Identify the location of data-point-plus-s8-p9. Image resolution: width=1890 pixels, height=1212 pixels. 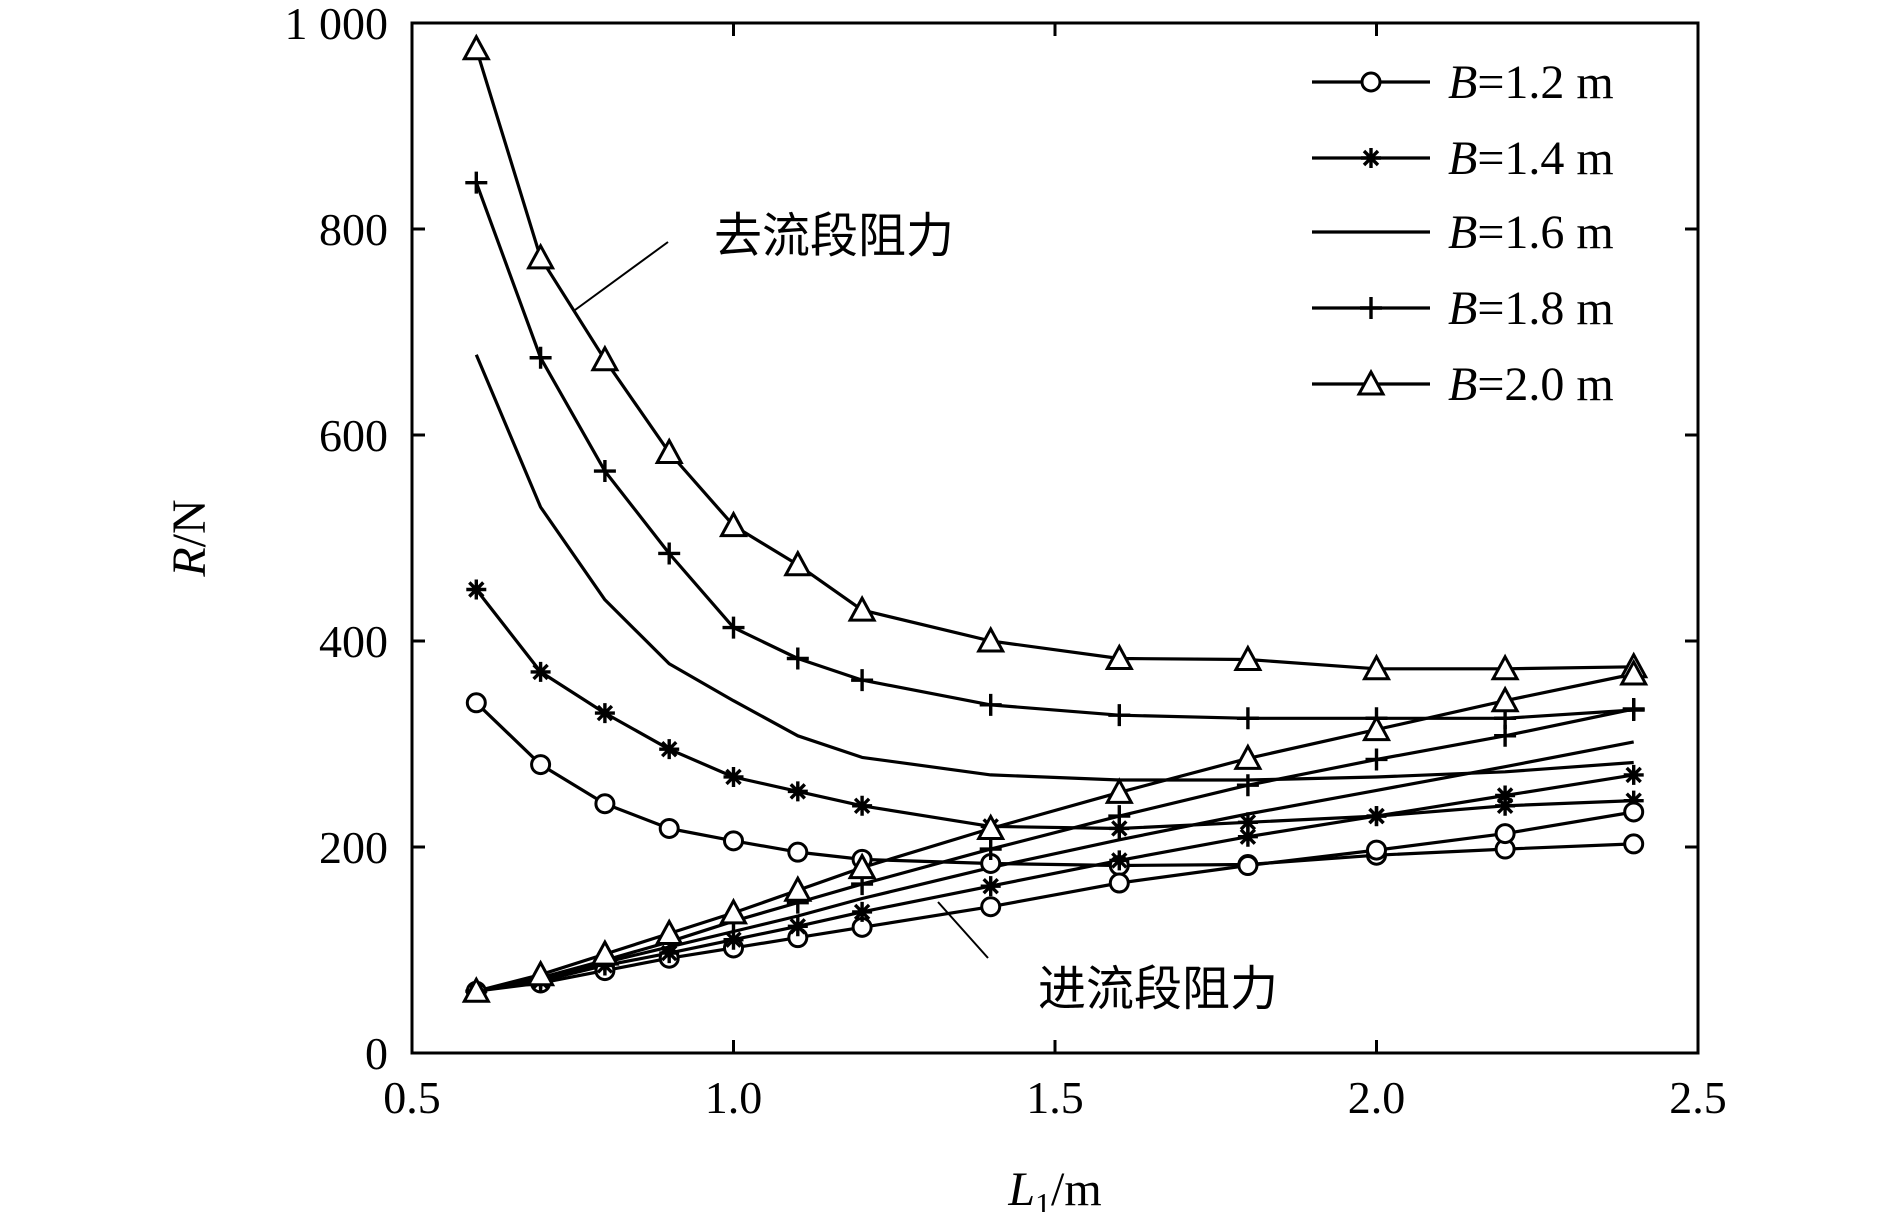
(1247, 785).